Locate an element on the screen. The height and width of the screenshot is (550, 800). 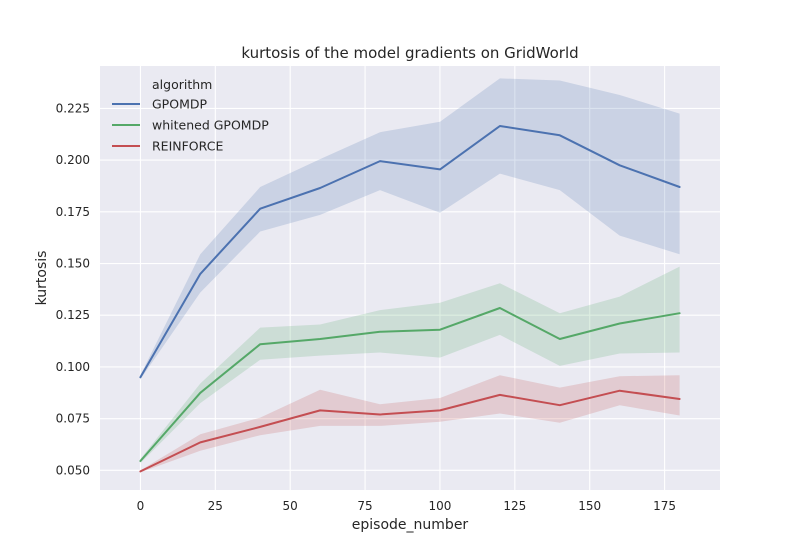
y-tick-label: 0.100 is located at coordinates (73, 367).